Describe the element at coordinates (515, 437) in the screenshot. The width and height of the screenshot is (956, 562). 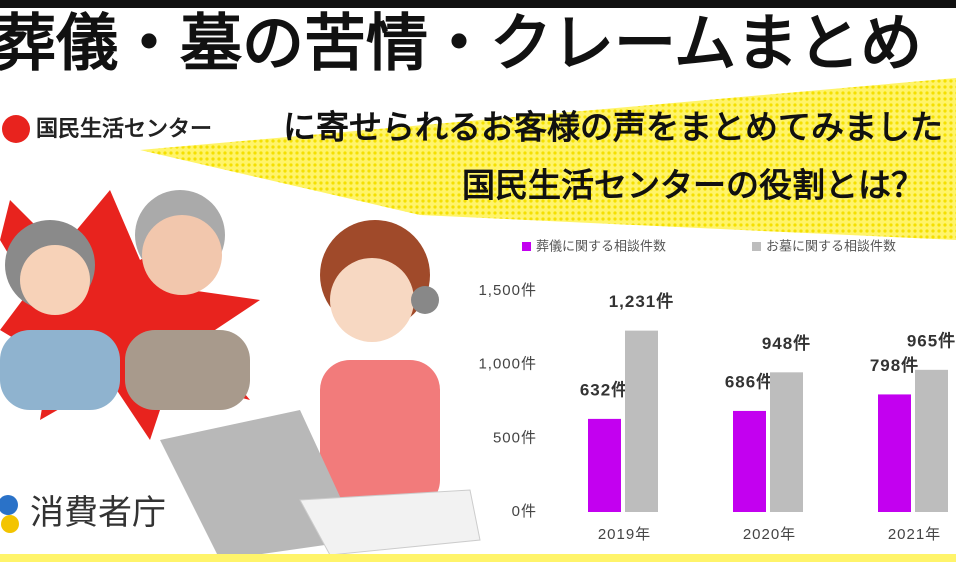
I see `y-tick-label: 500件` at that location.